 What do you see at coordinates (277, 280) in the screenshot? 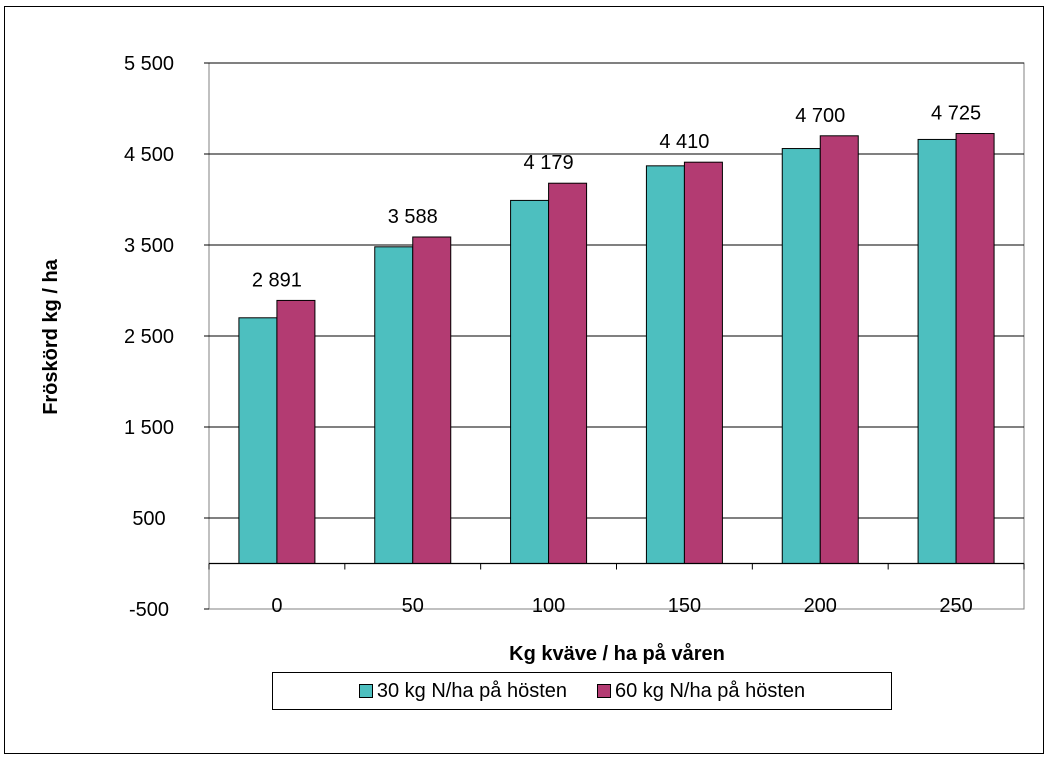
I see `data-label: 2 891` at bounding box center [277, 280].